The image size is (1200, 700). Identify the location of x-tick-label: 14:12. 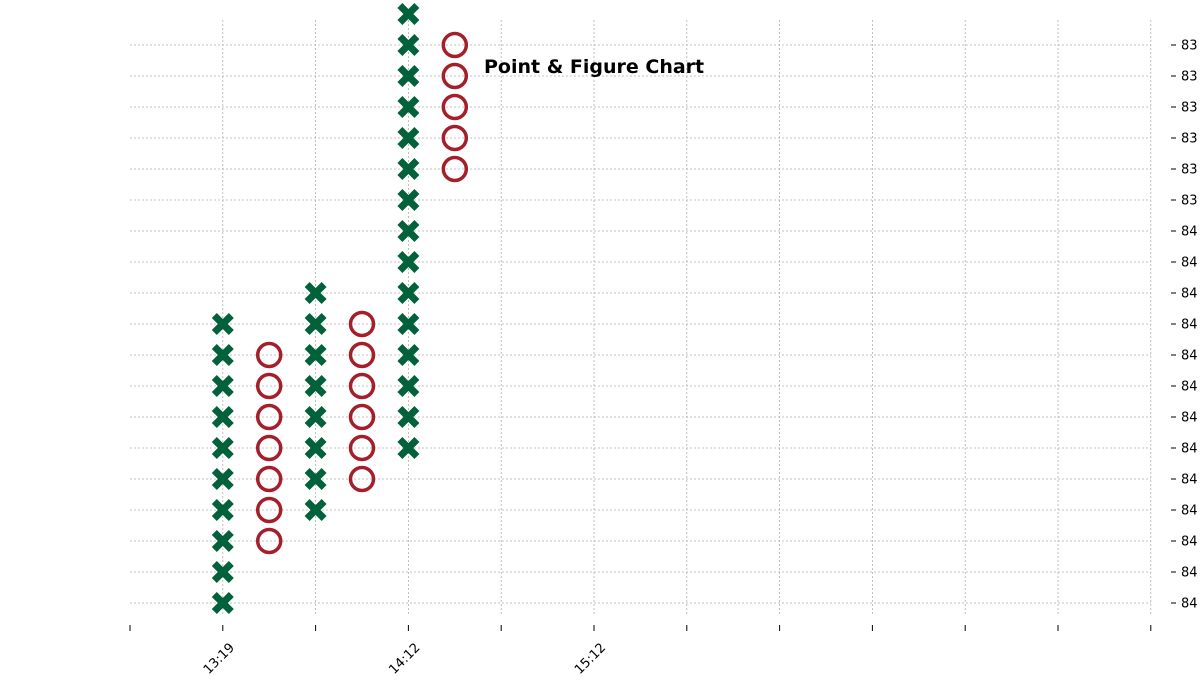
(404, 658).